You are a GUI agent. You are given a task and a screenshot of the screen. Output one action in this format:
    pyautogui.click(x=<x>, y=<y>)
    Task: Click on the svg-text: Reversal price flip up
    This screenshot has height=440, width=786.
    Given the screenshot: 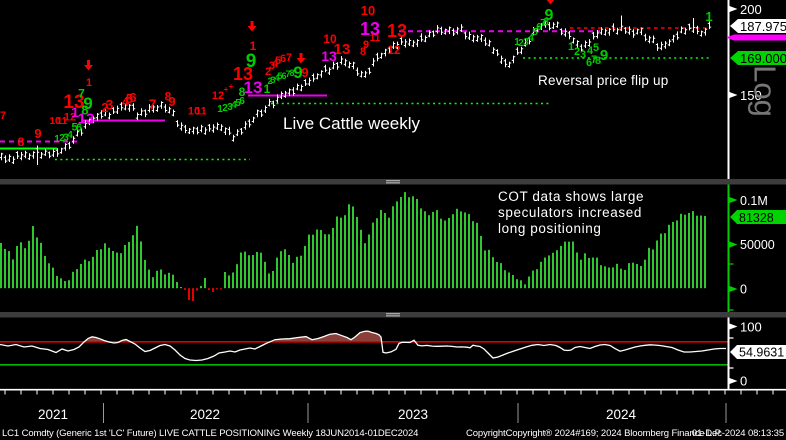 What is the action you would take?
    pyautogui.click(x=603, y=80)
    